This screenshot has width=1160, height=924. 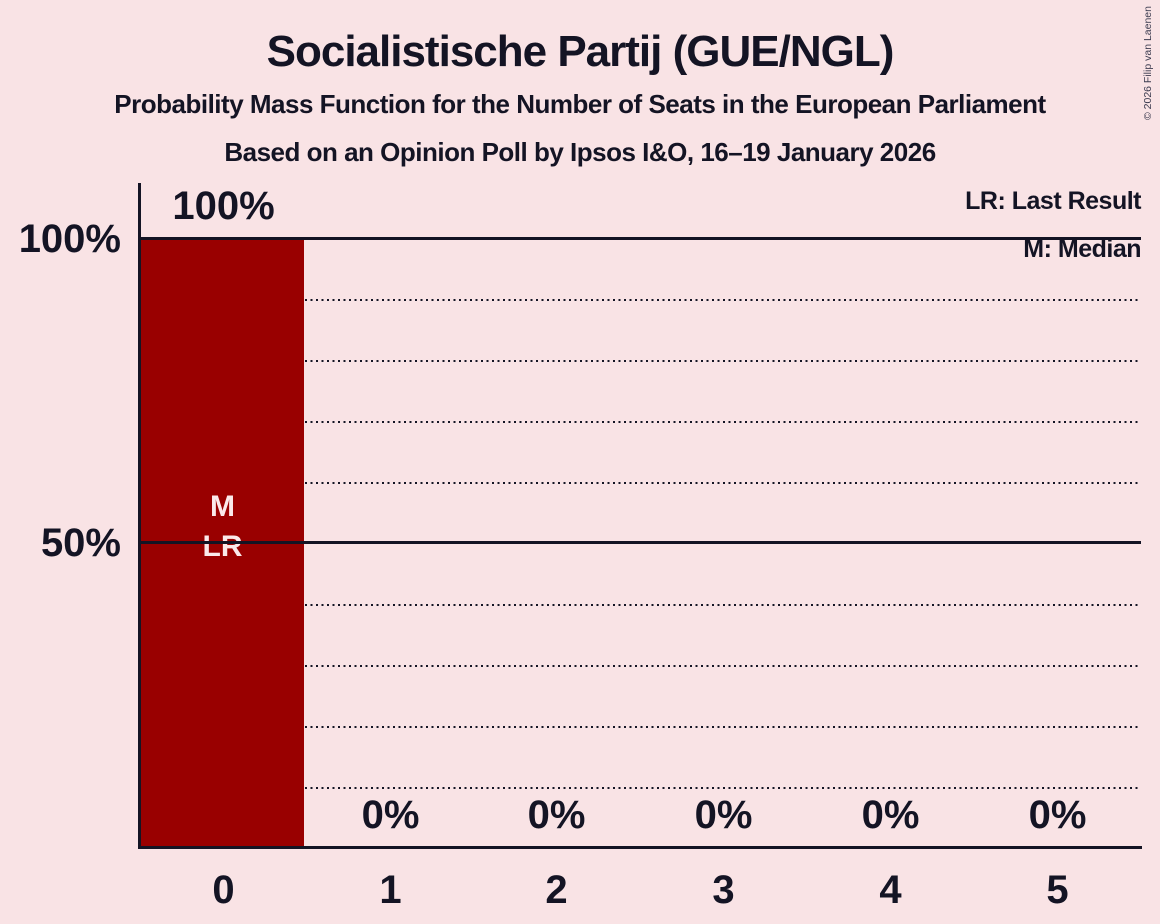 What do you see at coordinates (556, 890) in the screenshot?
I see `x-tick-2: 2` at bounding box center [556, 890].